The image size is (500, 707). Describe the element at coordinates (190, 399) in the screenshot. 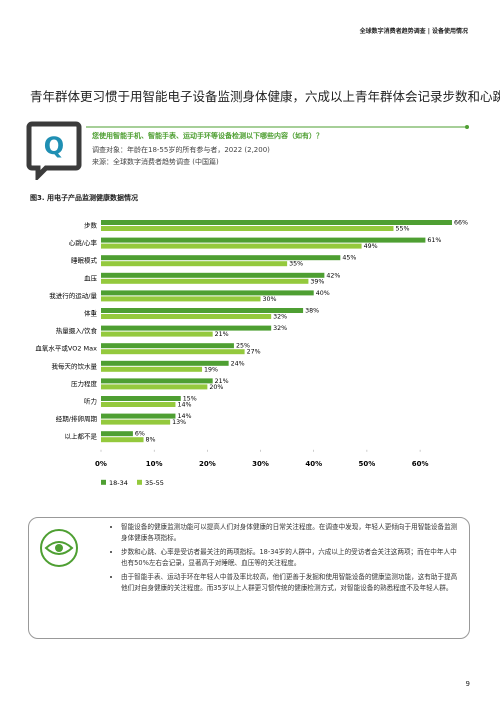

I see `value-label: 15%` at that location.